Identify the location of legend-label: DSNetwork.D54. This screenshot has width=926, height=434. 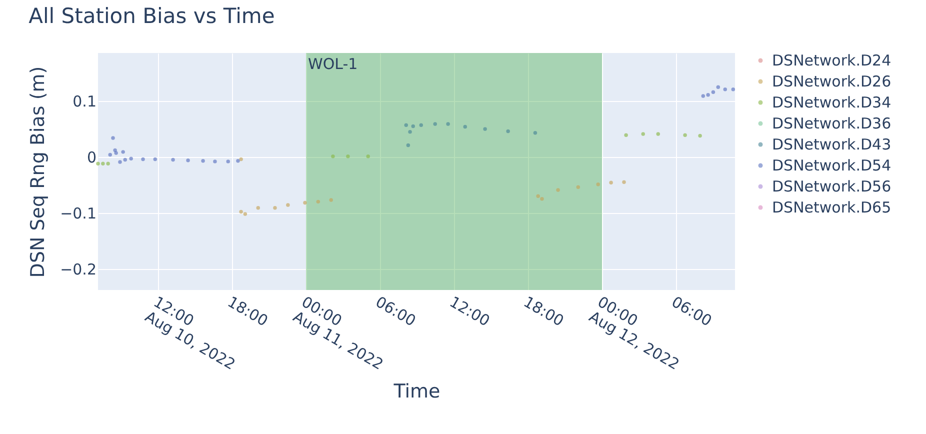
(832, 165).